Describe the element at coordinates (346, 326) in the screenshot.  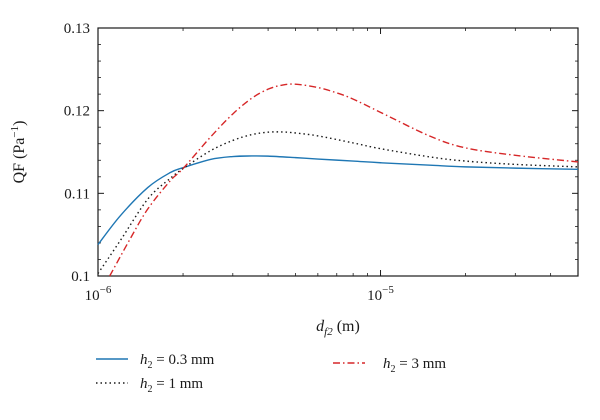
I see `x-axis-label-unit: (m)` at that location.